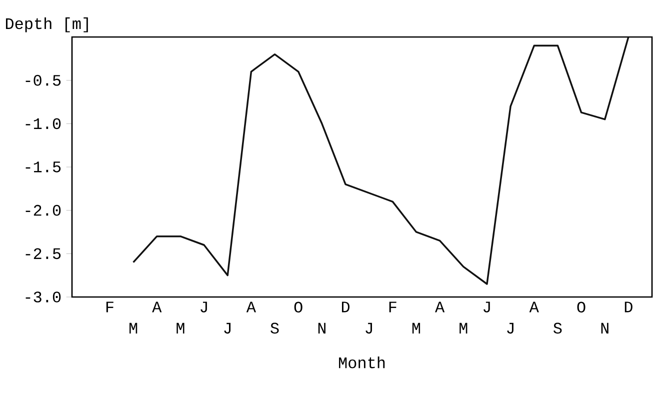 The height and width of the screenshot is (410, 656). What do you see at coordinates (362, 362) in the screenshot?
I see `x-axis-title: Month` at bounding box center [362, 362].